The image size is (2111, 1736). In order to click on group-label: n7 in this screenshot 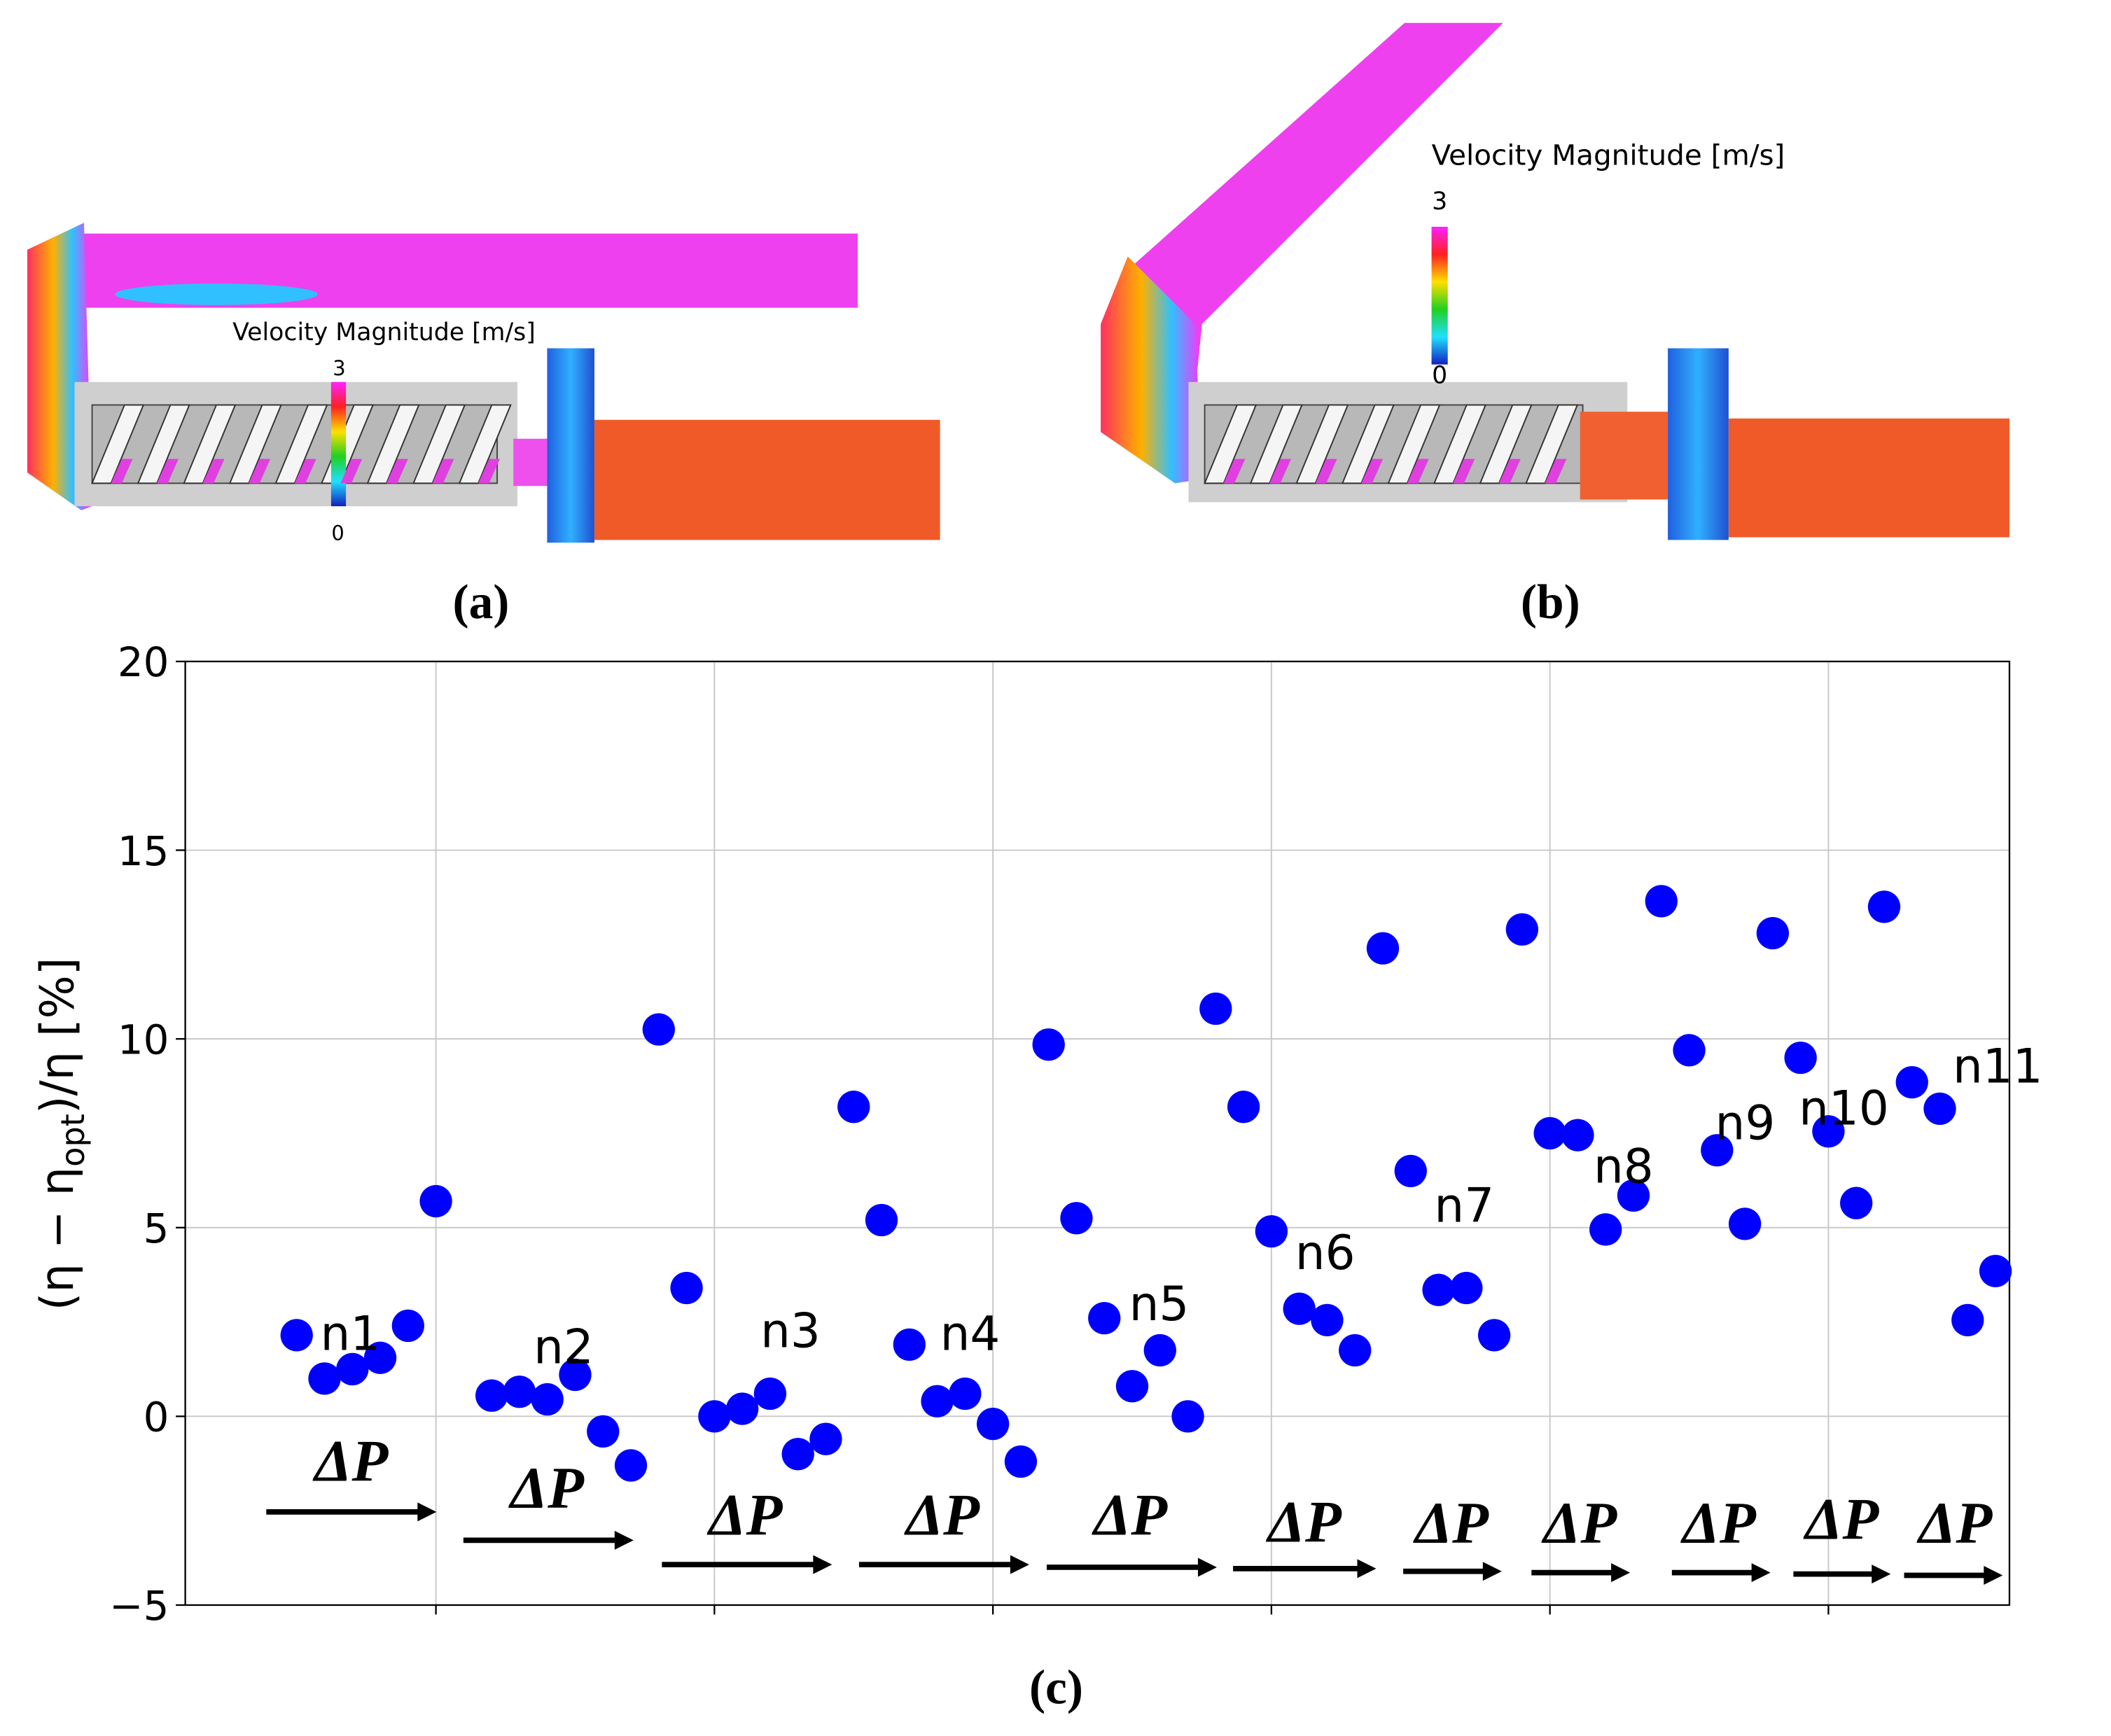, I will do `click(1464, 1205)`.